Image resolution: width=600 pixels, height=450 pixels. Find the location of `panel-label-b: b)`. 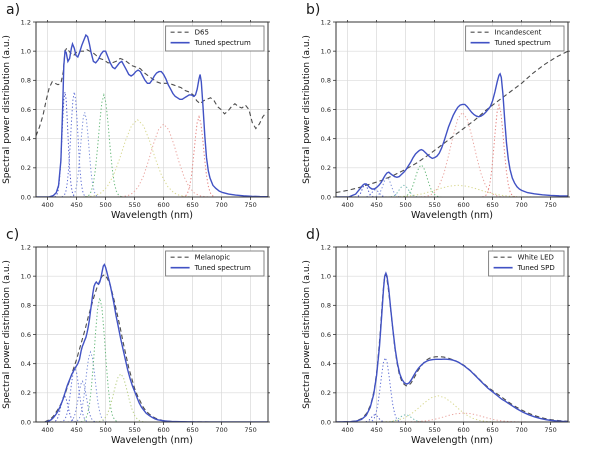

panel-label-b: b) is located at coordinates (313, 10).